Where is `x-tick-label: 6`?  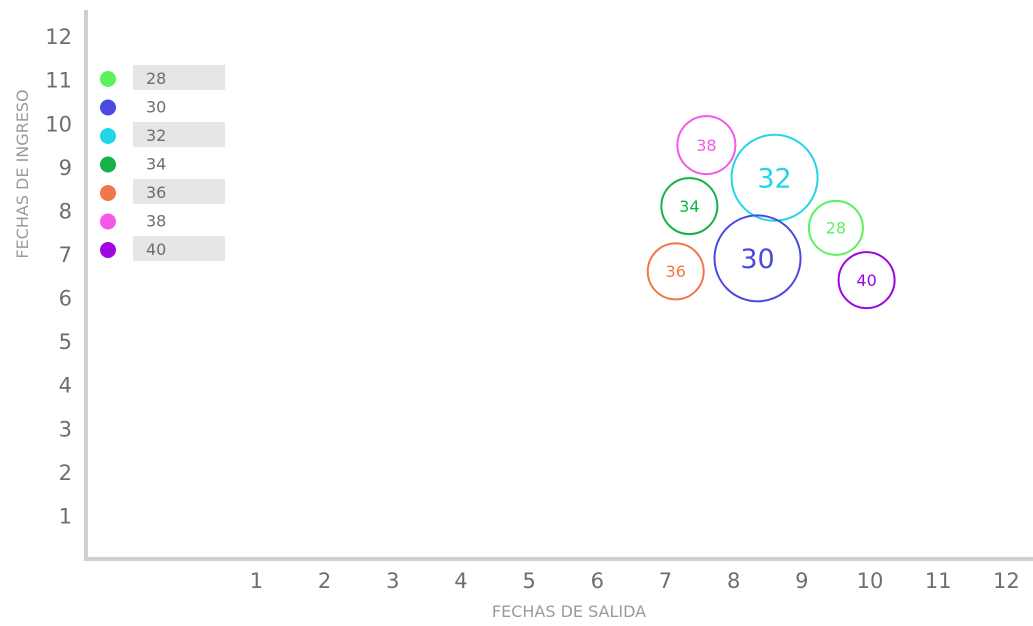
x-tick-label: 6 is located at coordinates (597, 581).